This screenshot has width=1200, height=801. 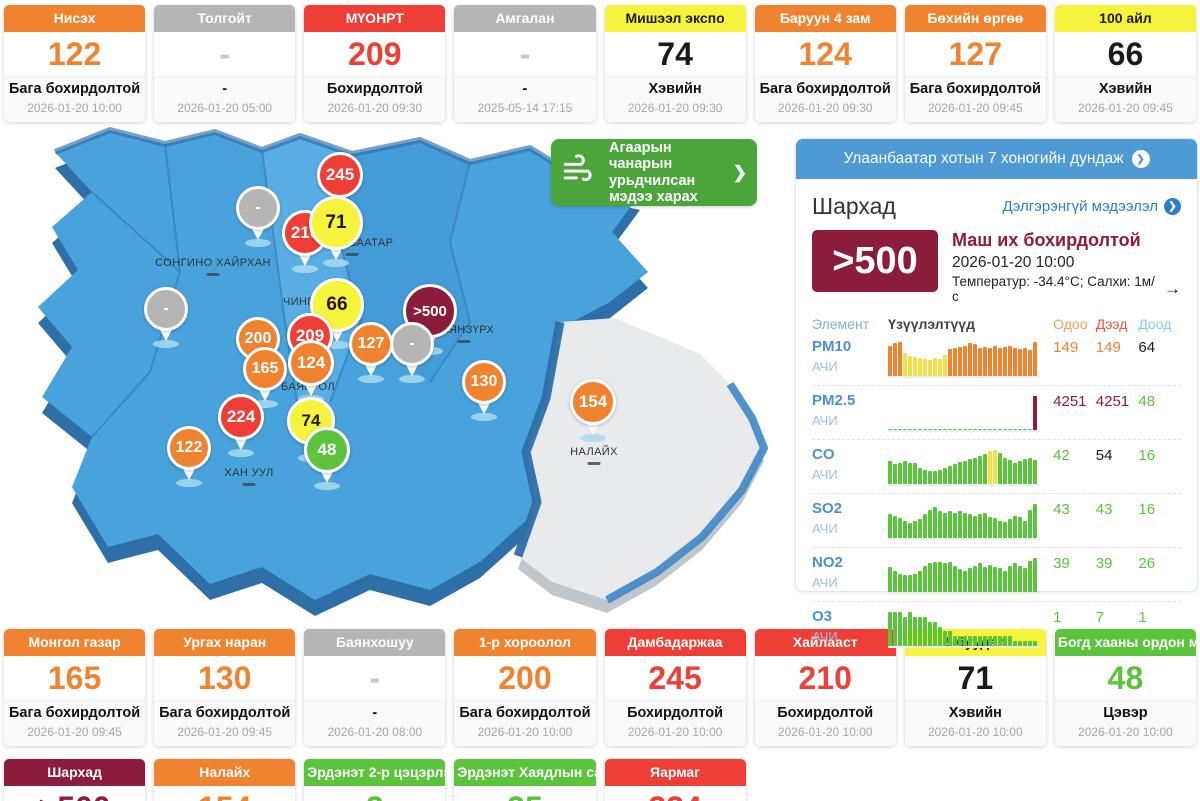 What do you see at coordinates (827, 508) in the screenshot?
I see `pollutant-name: SO2` at bounding box center [827, 508].